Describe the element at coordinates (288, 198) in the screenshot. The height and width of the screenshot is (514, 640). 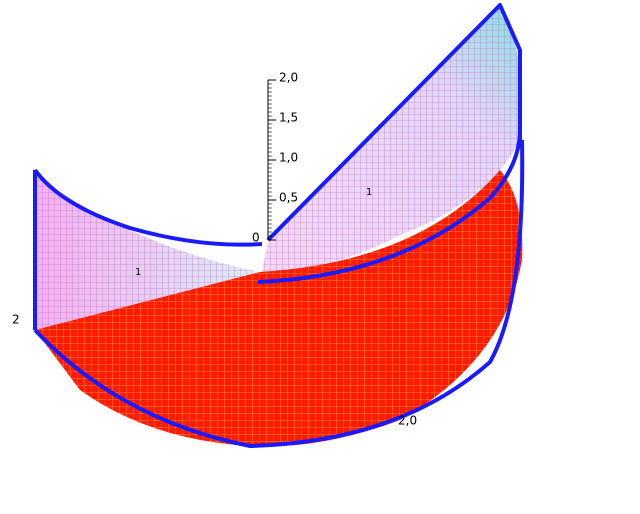
I see `z-tick-label: 0,5` at that location.